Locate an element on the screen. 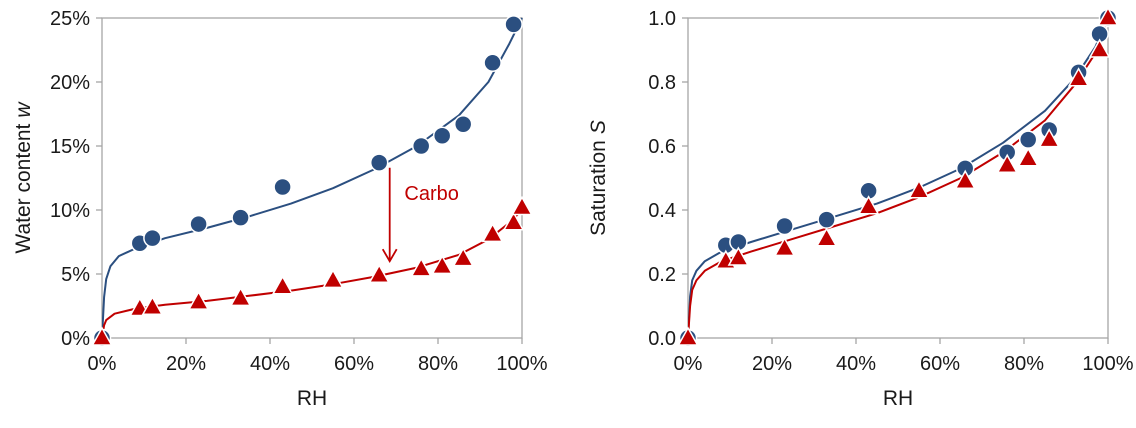 The image size is (1136, 428). annotation-label: Carbo is located at coordinates (431, 194).